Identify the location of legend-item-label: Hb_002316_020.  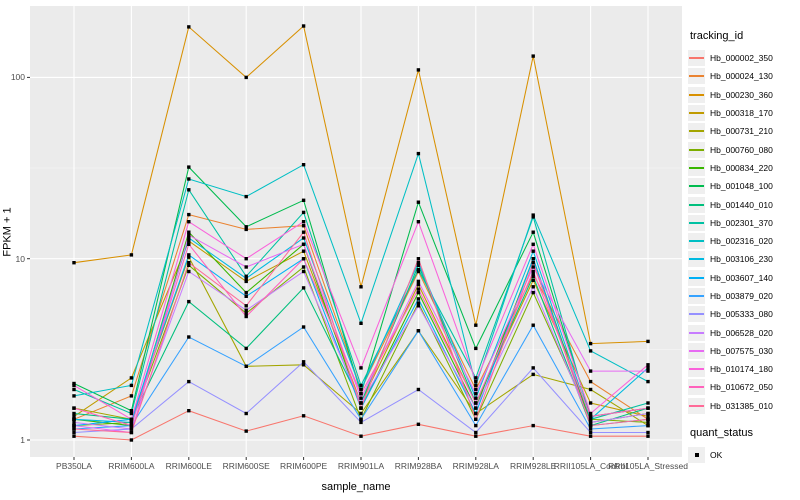
(741, 241).